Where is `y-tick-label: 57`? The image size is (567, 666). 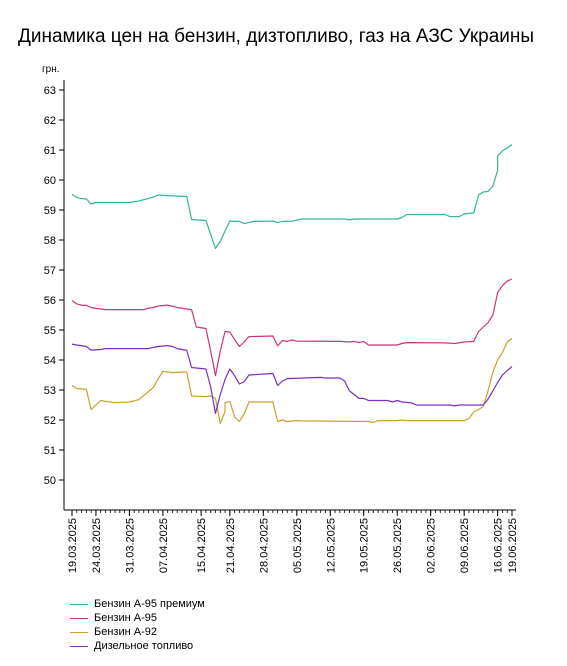 y-tick-label: 57 is located at coordinates (50, 271).